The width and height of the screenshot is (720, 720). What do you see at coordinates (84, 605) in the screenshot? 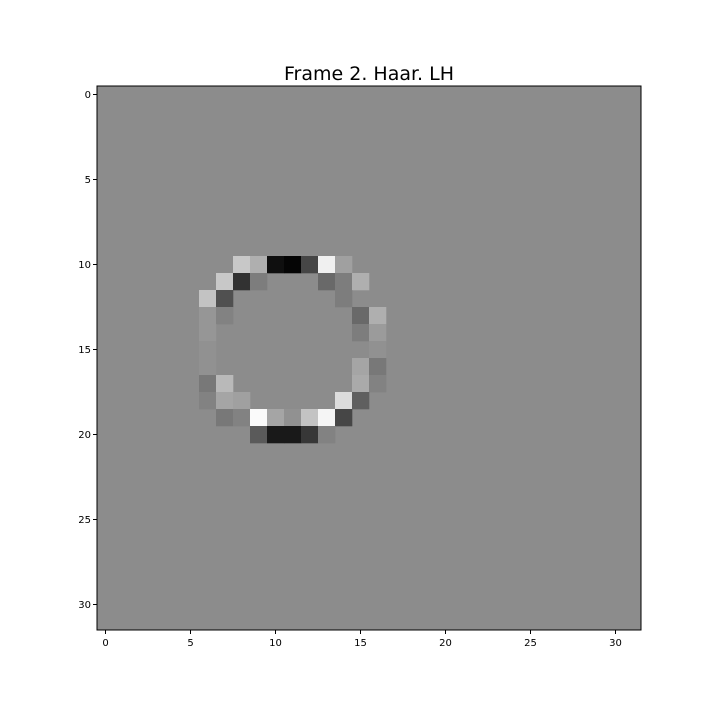
I see `y-tick-label: 30` at bounding box center [84, 605].